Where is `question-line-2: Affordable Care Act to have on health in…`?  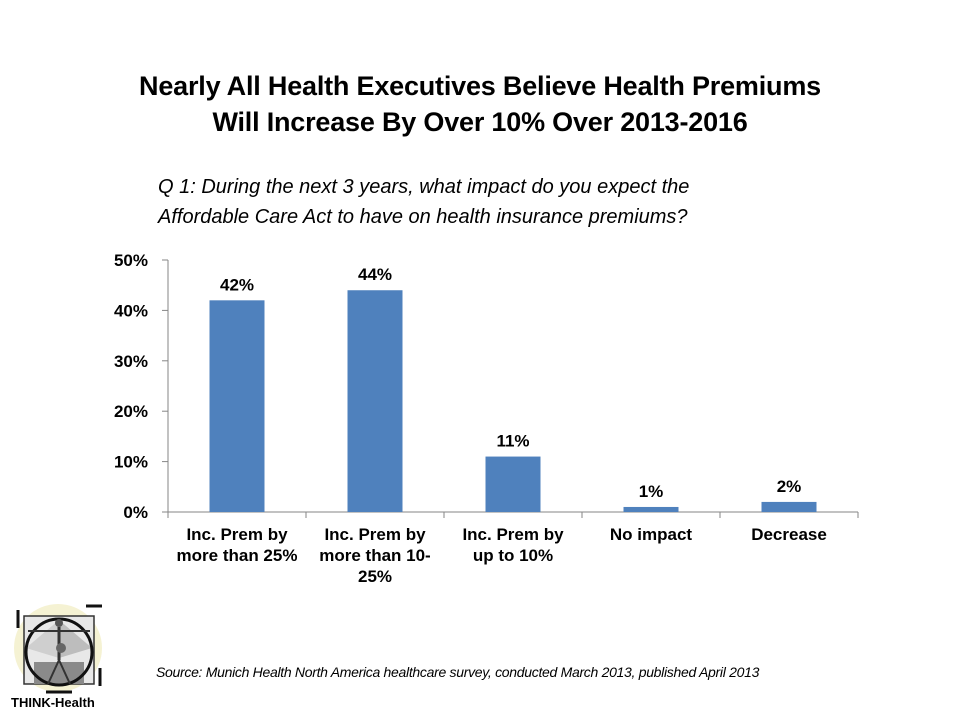
question-line-2: Affordable Care Act to have on health in… is located at coordinates (423, 217).